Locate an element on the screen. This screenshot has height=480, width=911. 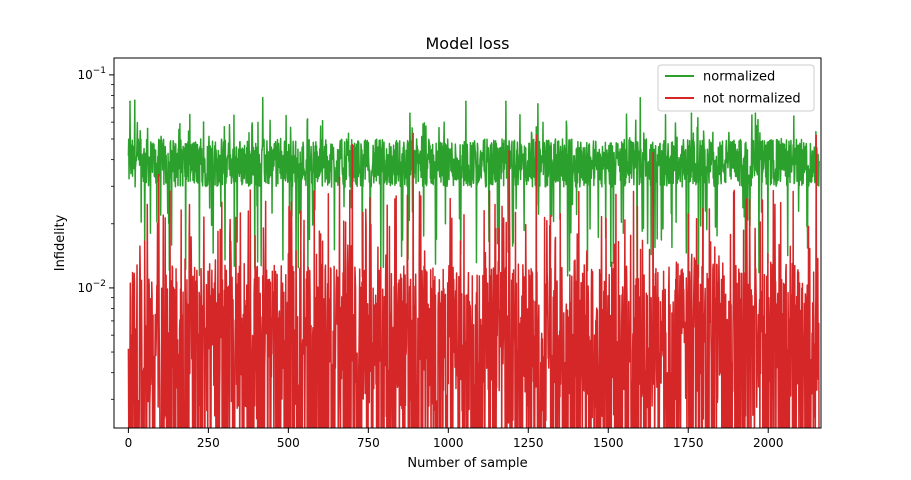
x-tick-label: 0 is located at coordinates (129, 443).